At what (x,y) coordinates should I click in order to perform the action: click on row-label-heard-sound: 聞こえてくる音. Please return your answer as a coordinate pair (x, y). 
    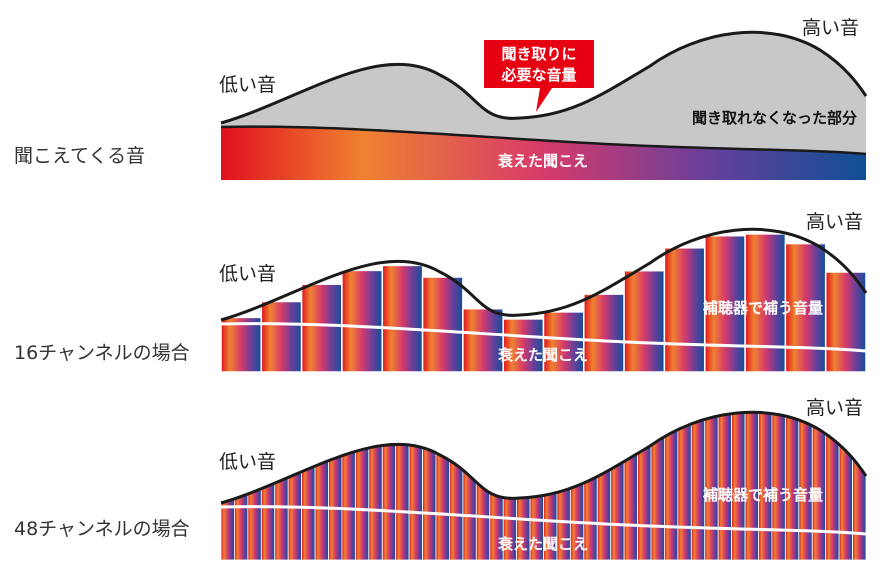
    Looking at the image, I should click on (79, 156).